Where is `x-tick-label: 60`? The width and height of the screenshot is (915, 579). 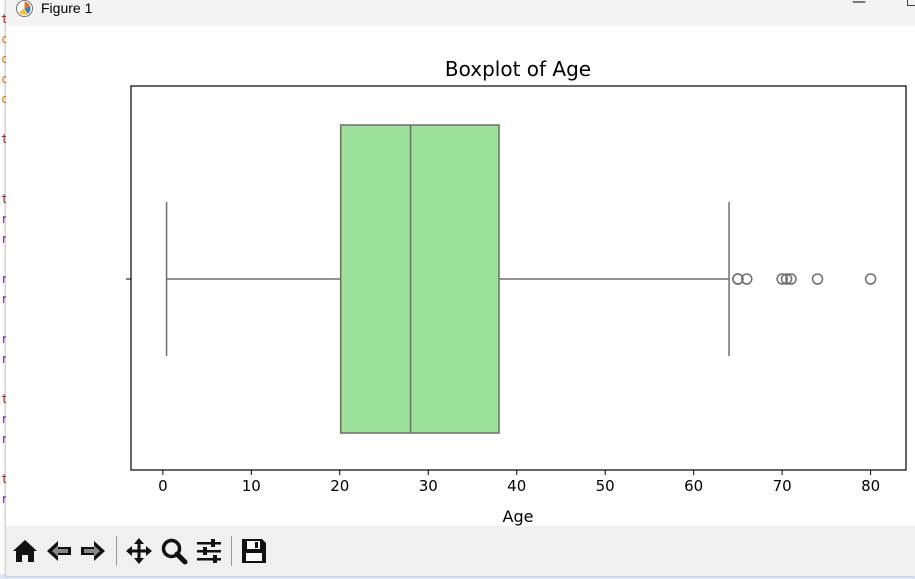
x-tick-label: 60 is located at coordinates (693, 486).